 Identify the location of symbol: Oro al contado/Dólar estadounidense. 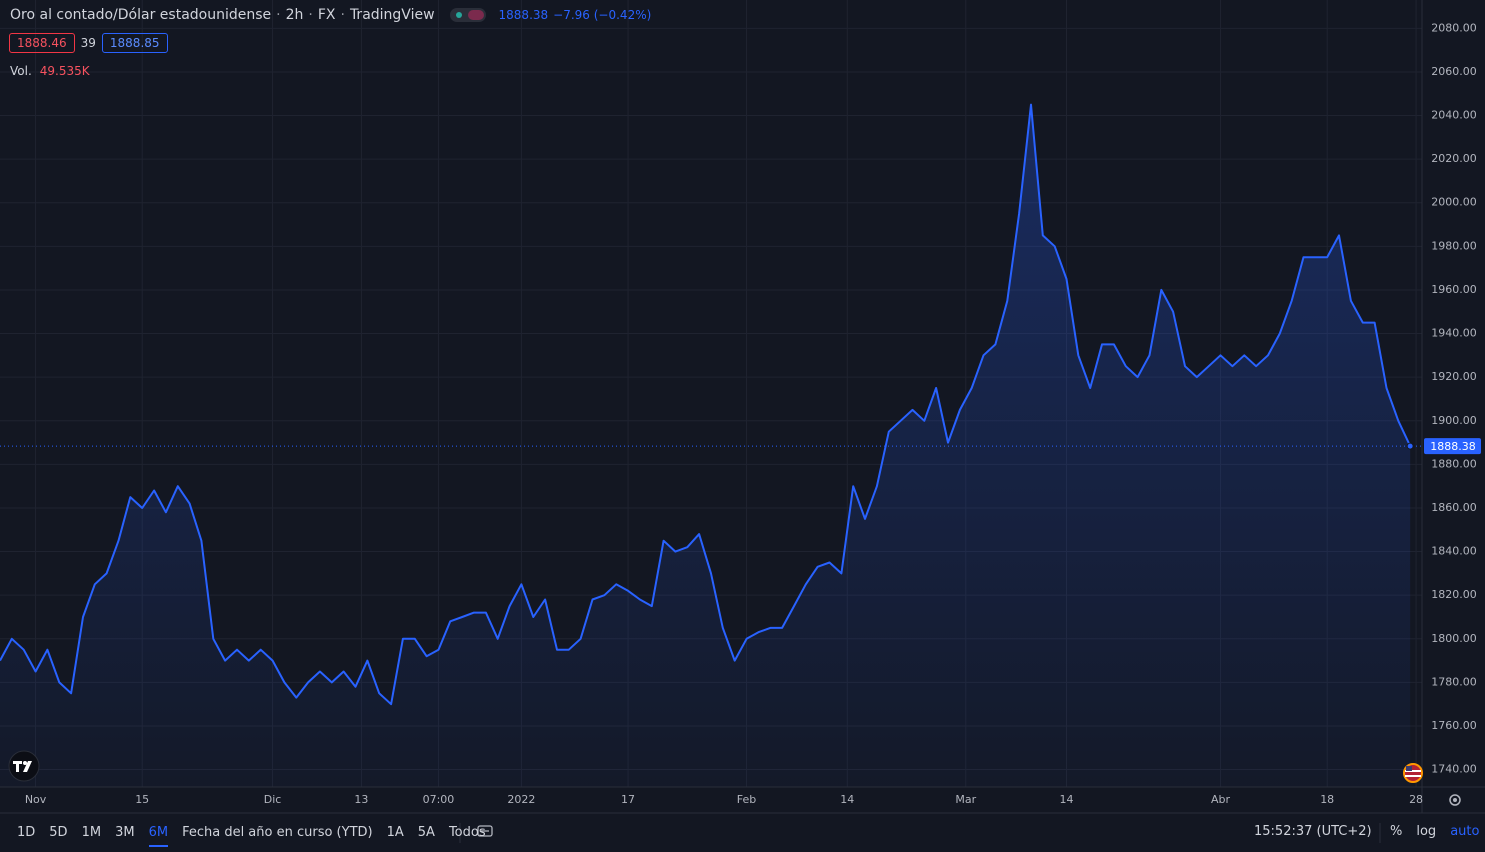
(141, 15).